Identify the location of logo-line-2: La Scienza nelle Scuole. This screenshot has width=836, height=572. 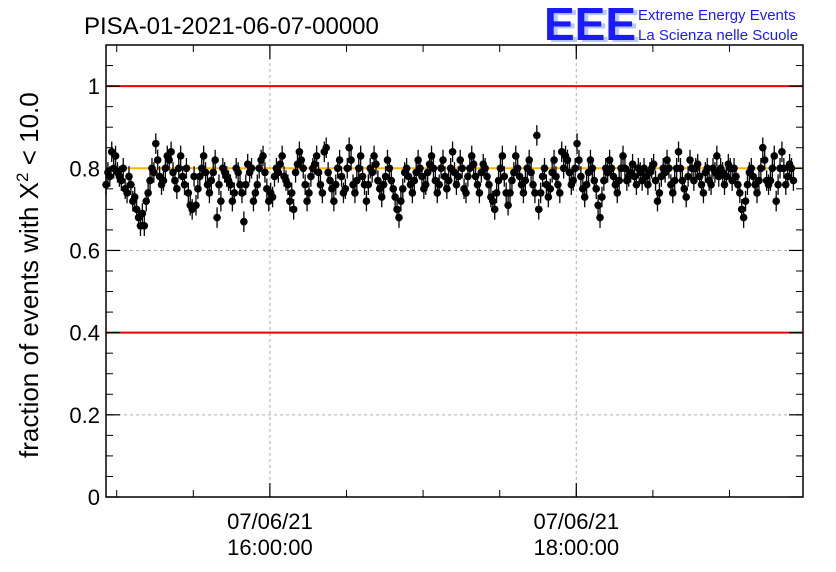
(718, 35).